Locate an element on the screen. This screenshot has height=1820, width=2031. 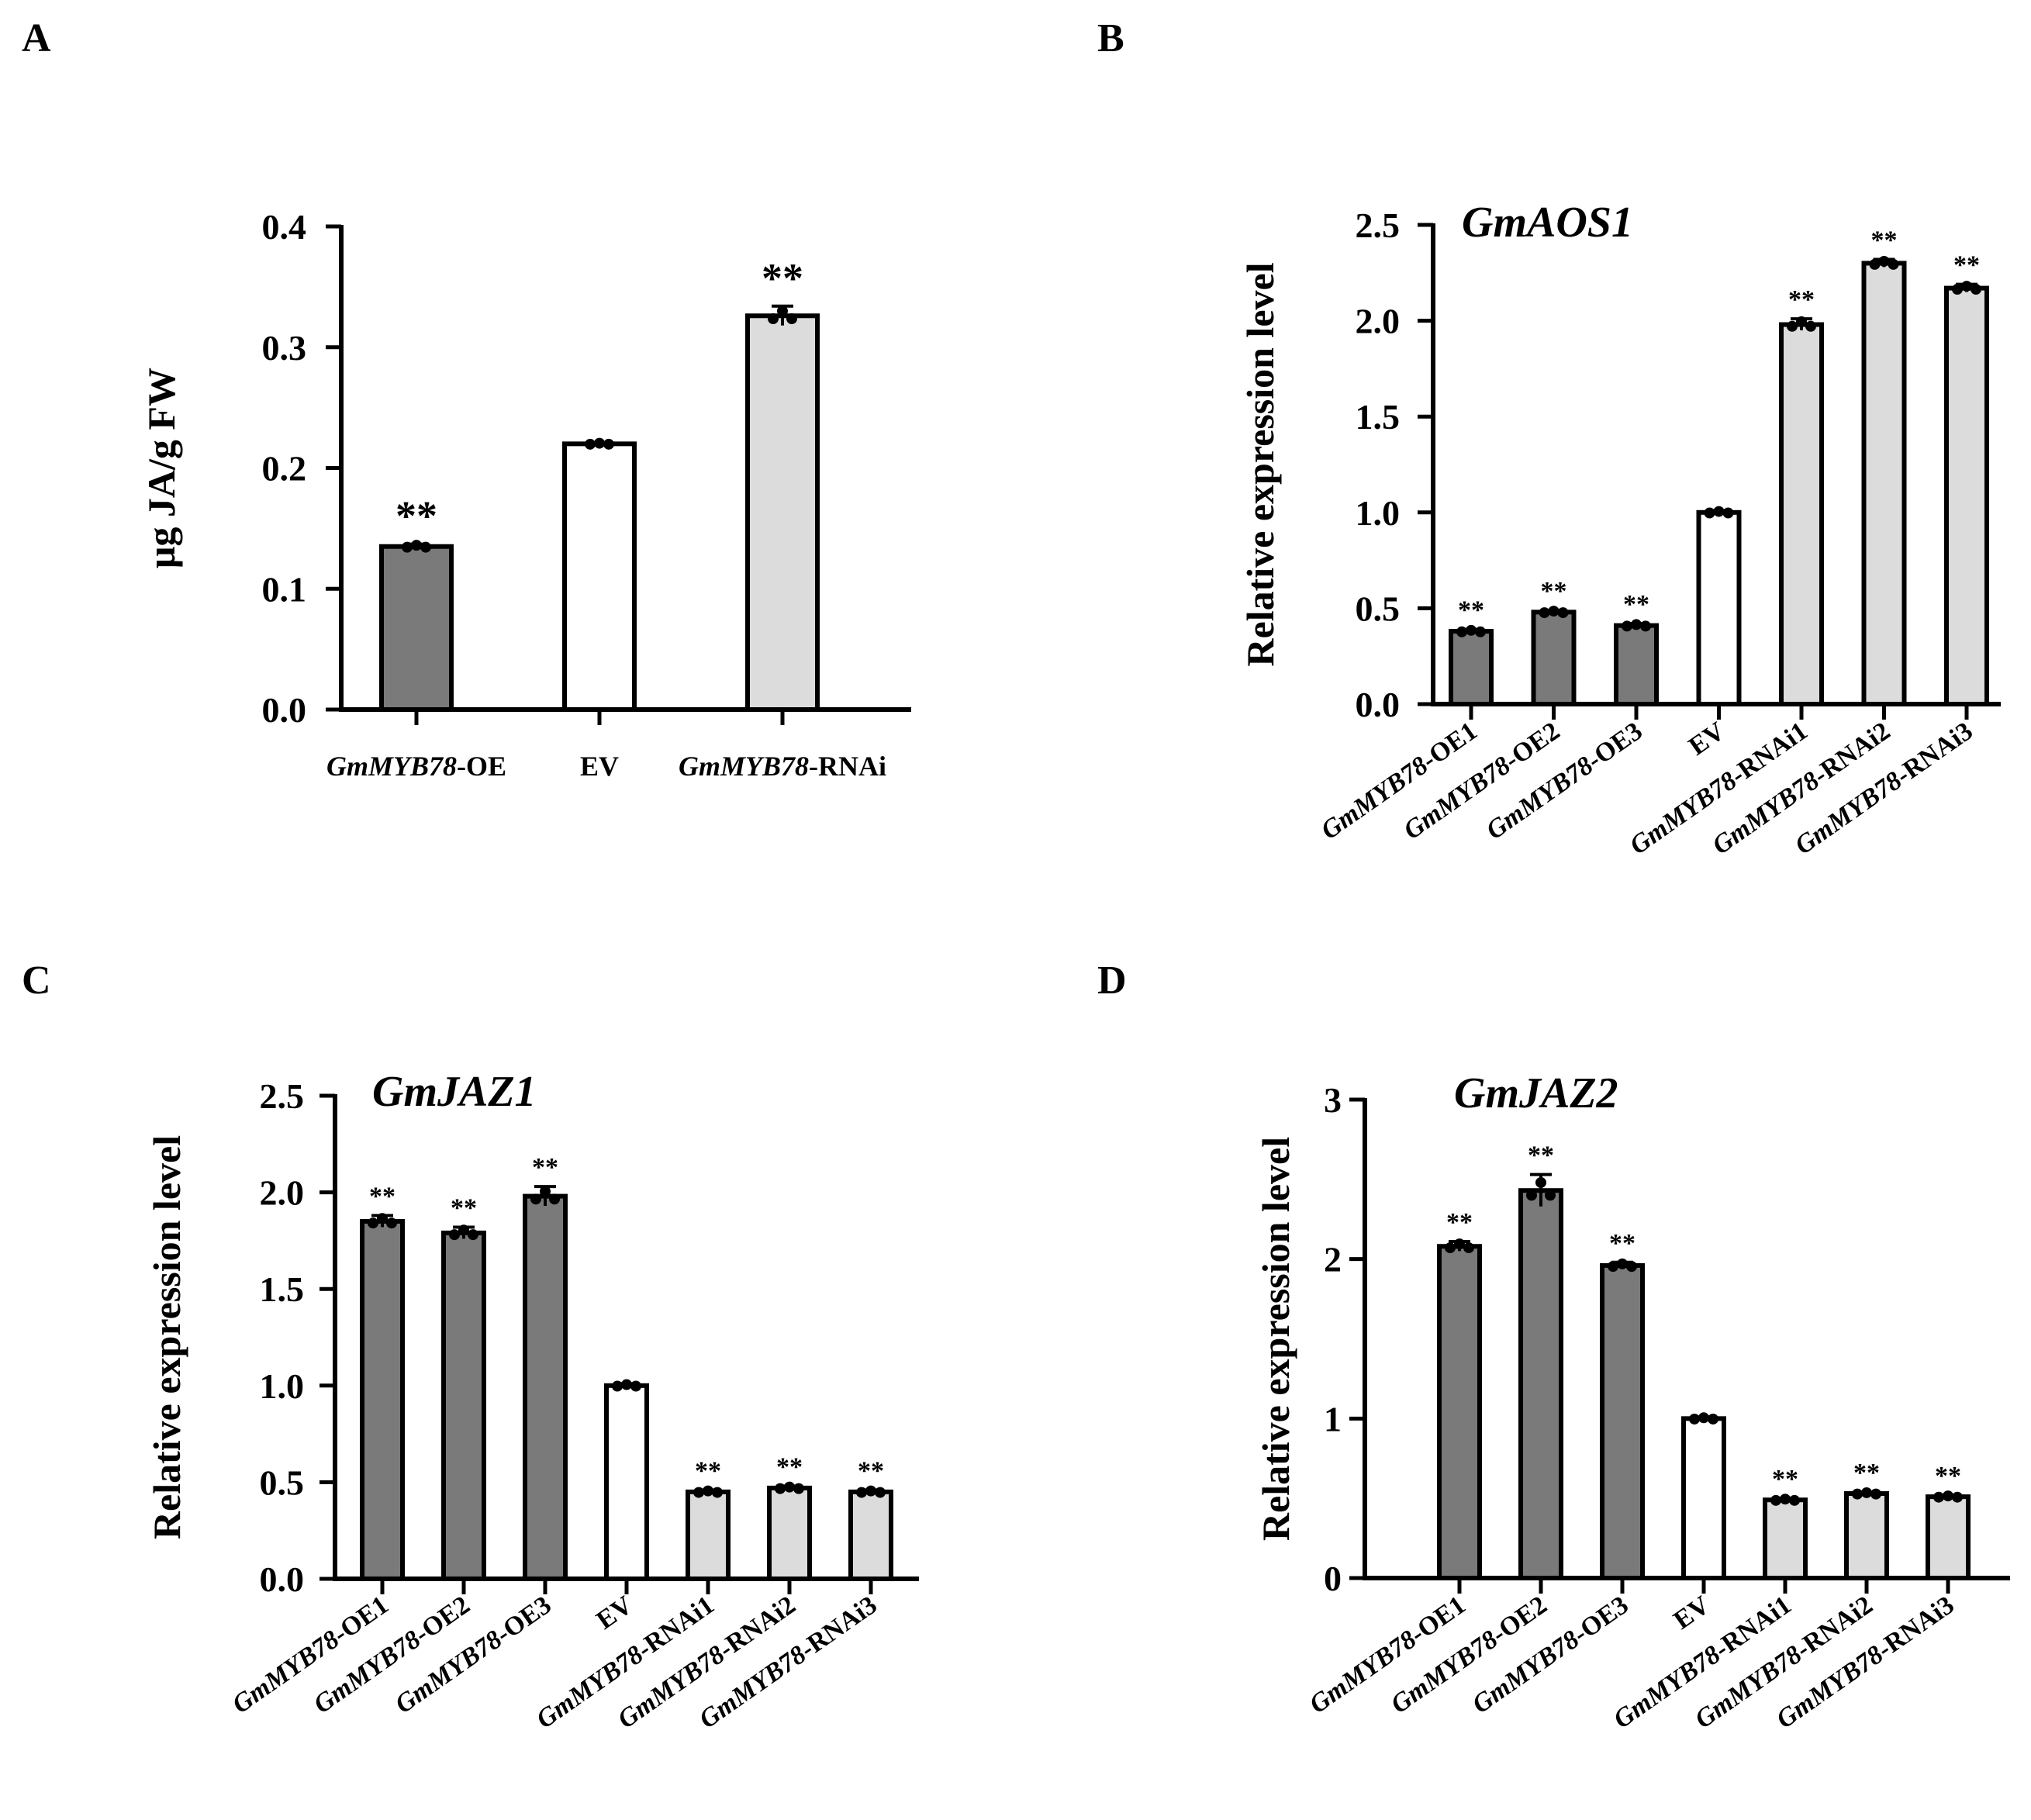
chart-title: GmJAZ1 is located at coordinates (454, 1092).